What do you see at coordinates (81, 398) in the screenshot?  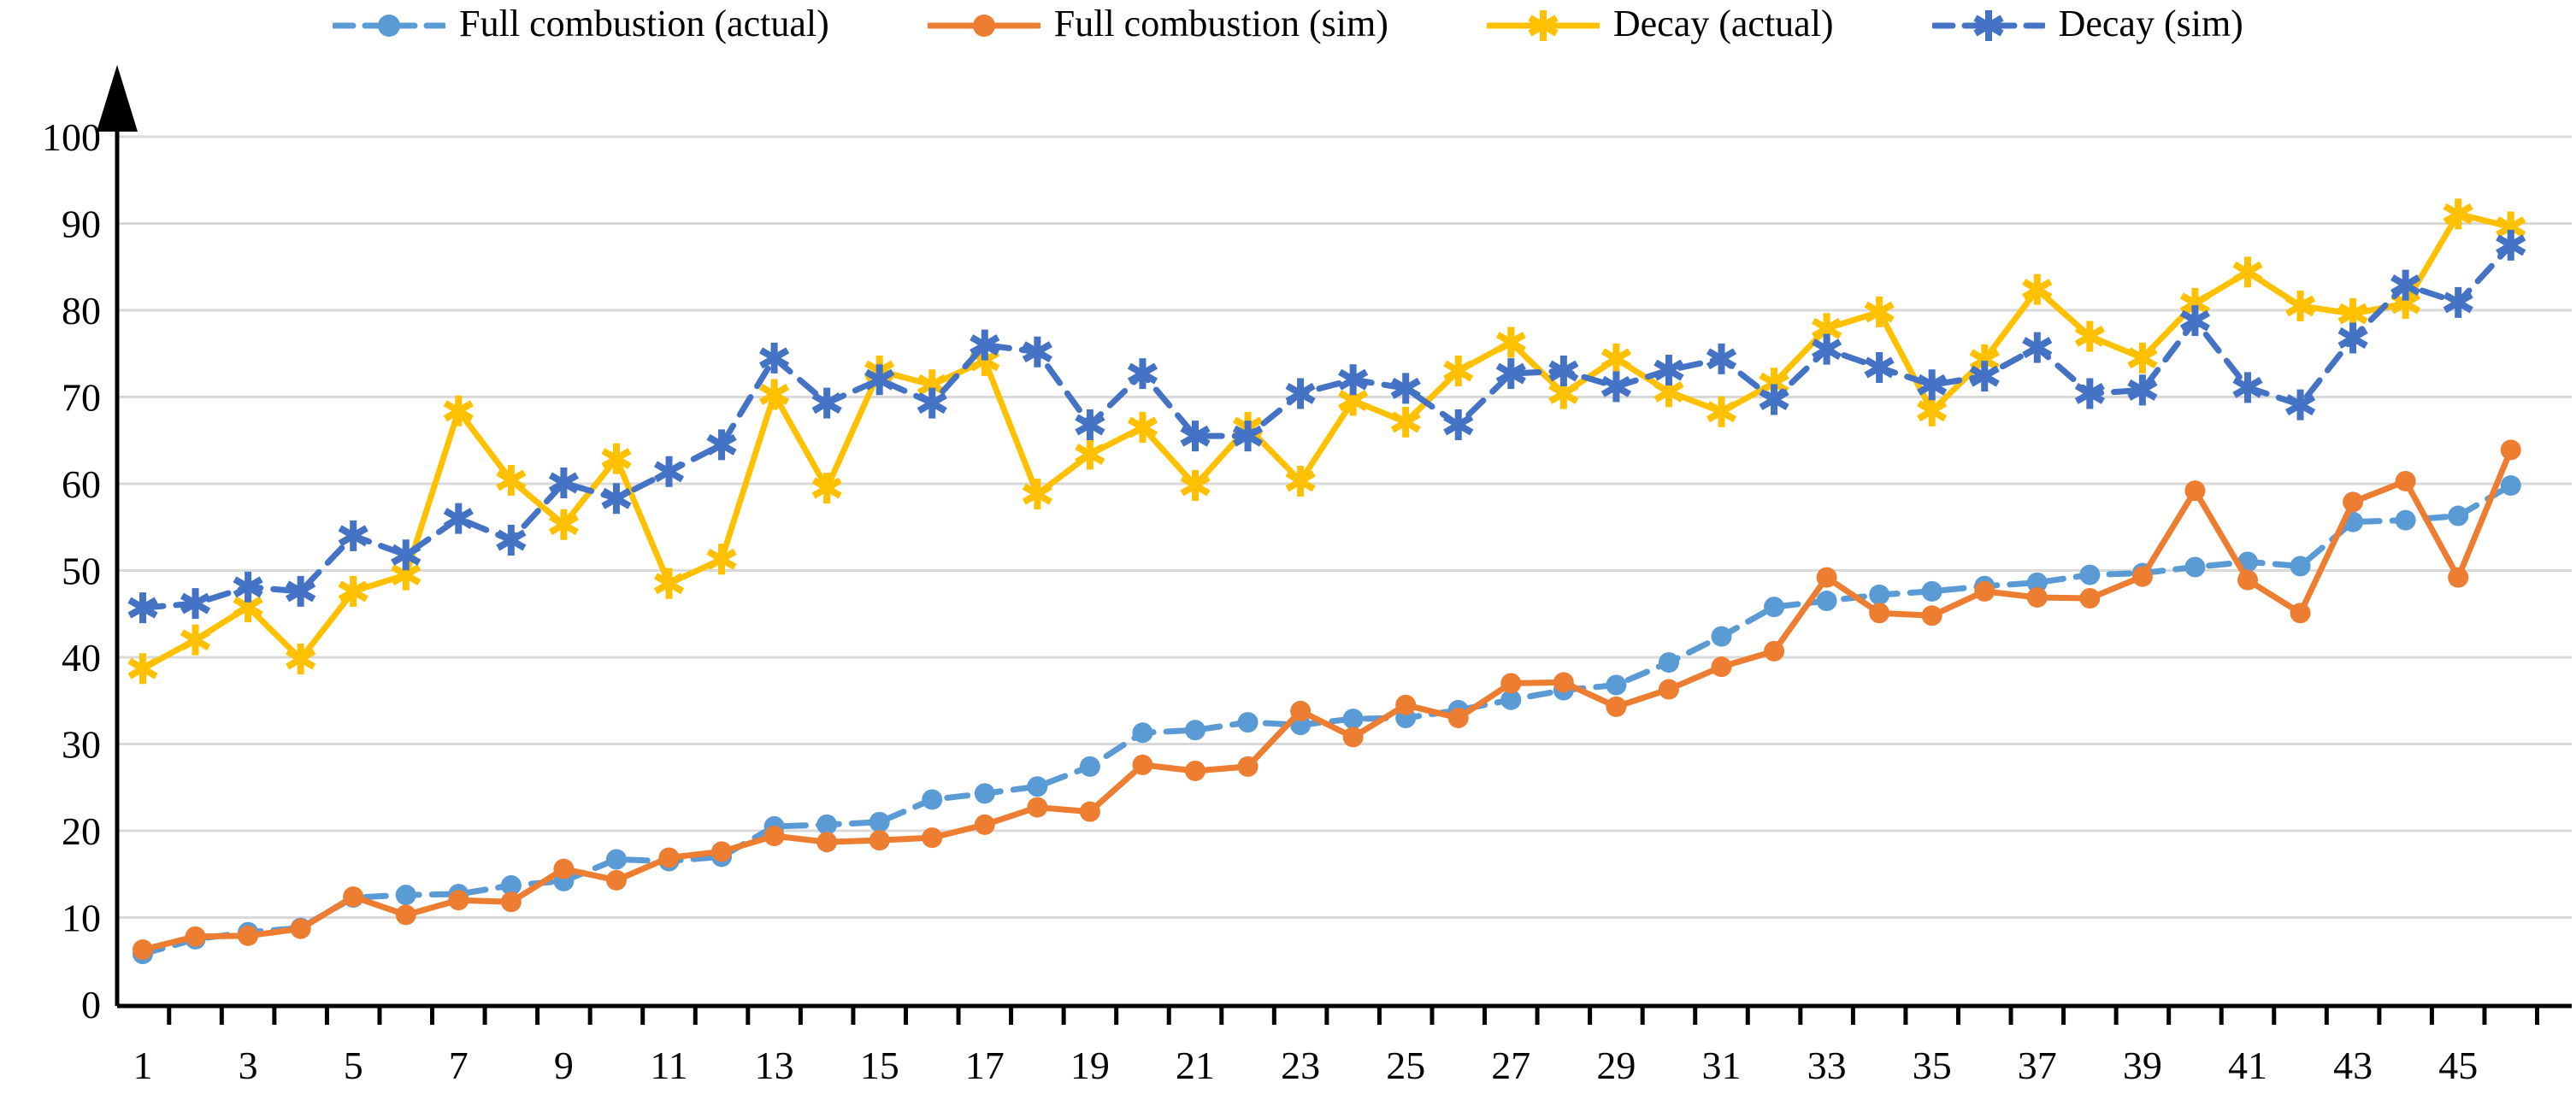 I see `y-tick-label: 70` at bounding box center [81, 398].